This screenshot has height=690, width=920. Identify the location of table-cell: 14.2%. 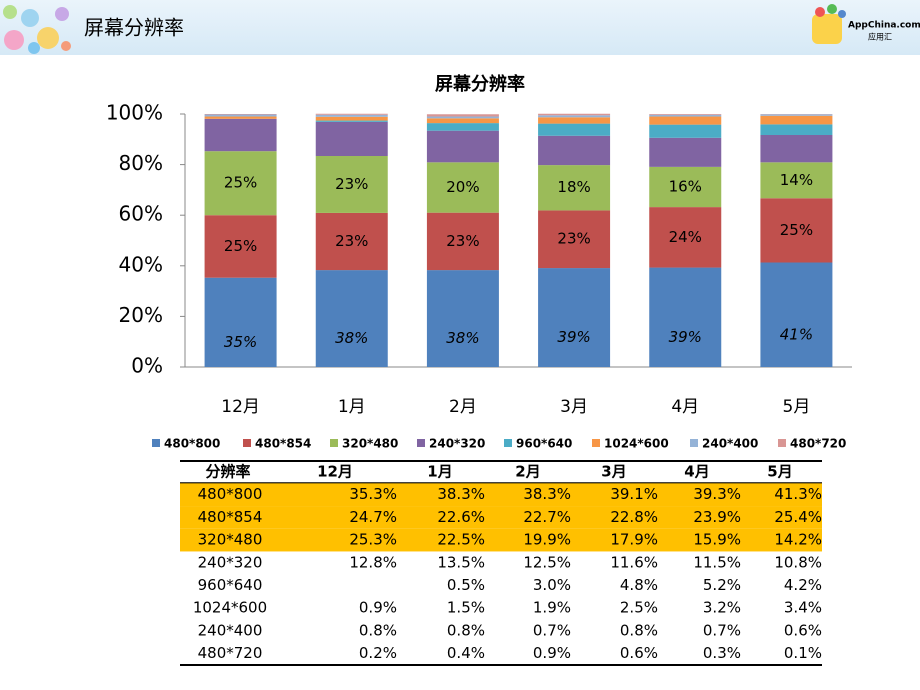
(798, 540).